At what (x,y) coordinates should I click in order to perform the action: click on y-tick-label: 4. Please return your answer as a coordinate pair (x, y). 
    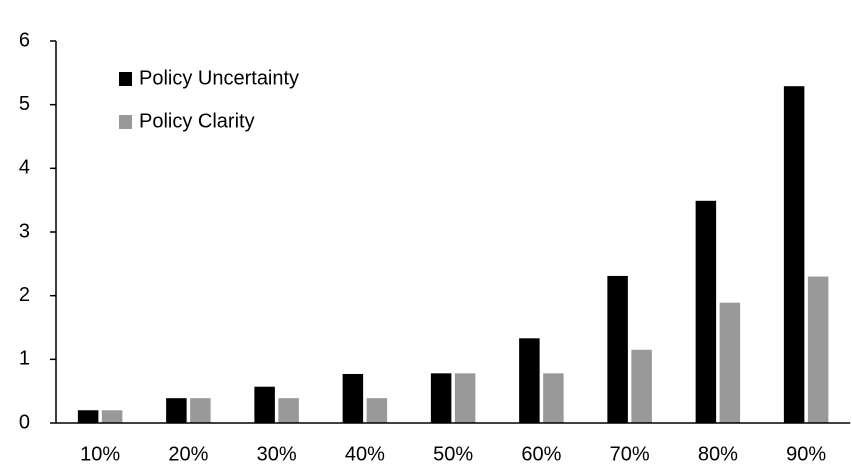
    Looking at the image, I should click on (24, 168).